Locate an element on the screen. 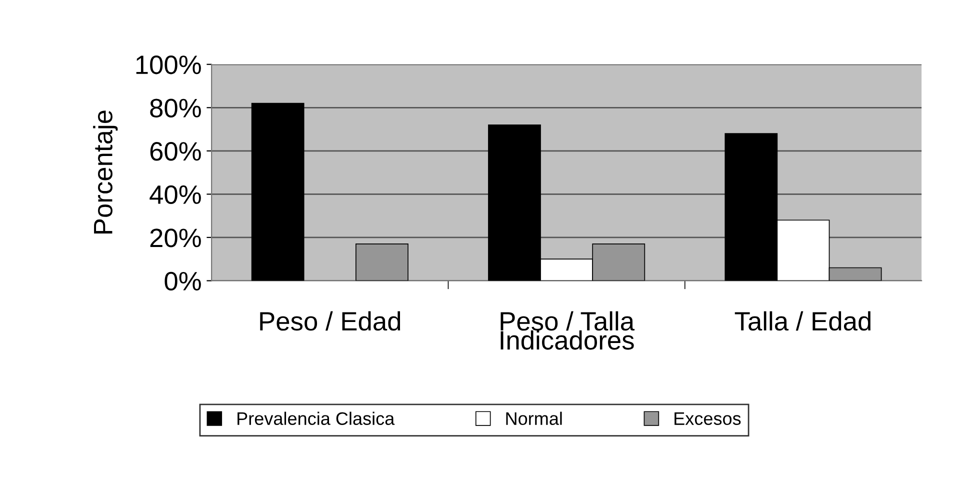 The image size is (953, 484). x-tick-label: Peso / Edad is located at coordinates (330, 321).